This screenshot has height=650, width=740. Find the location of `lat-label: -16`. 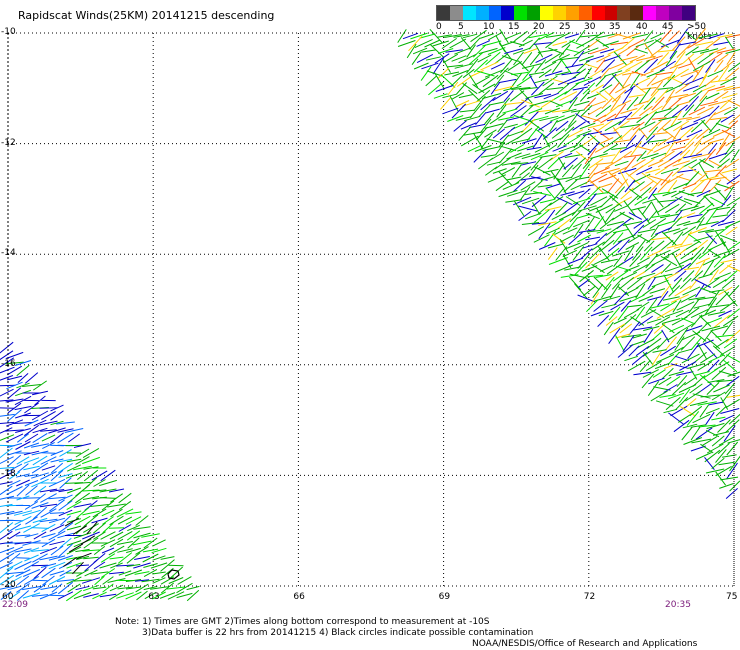

lat-label: -16 is located at coordinates (8, 363).